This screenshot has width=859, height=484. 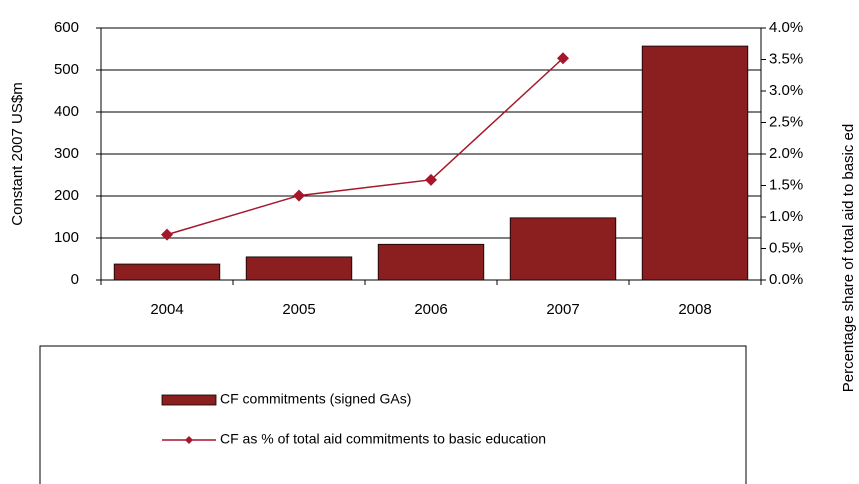 I want to click on legend-swatch, so click(x=189, y=400).